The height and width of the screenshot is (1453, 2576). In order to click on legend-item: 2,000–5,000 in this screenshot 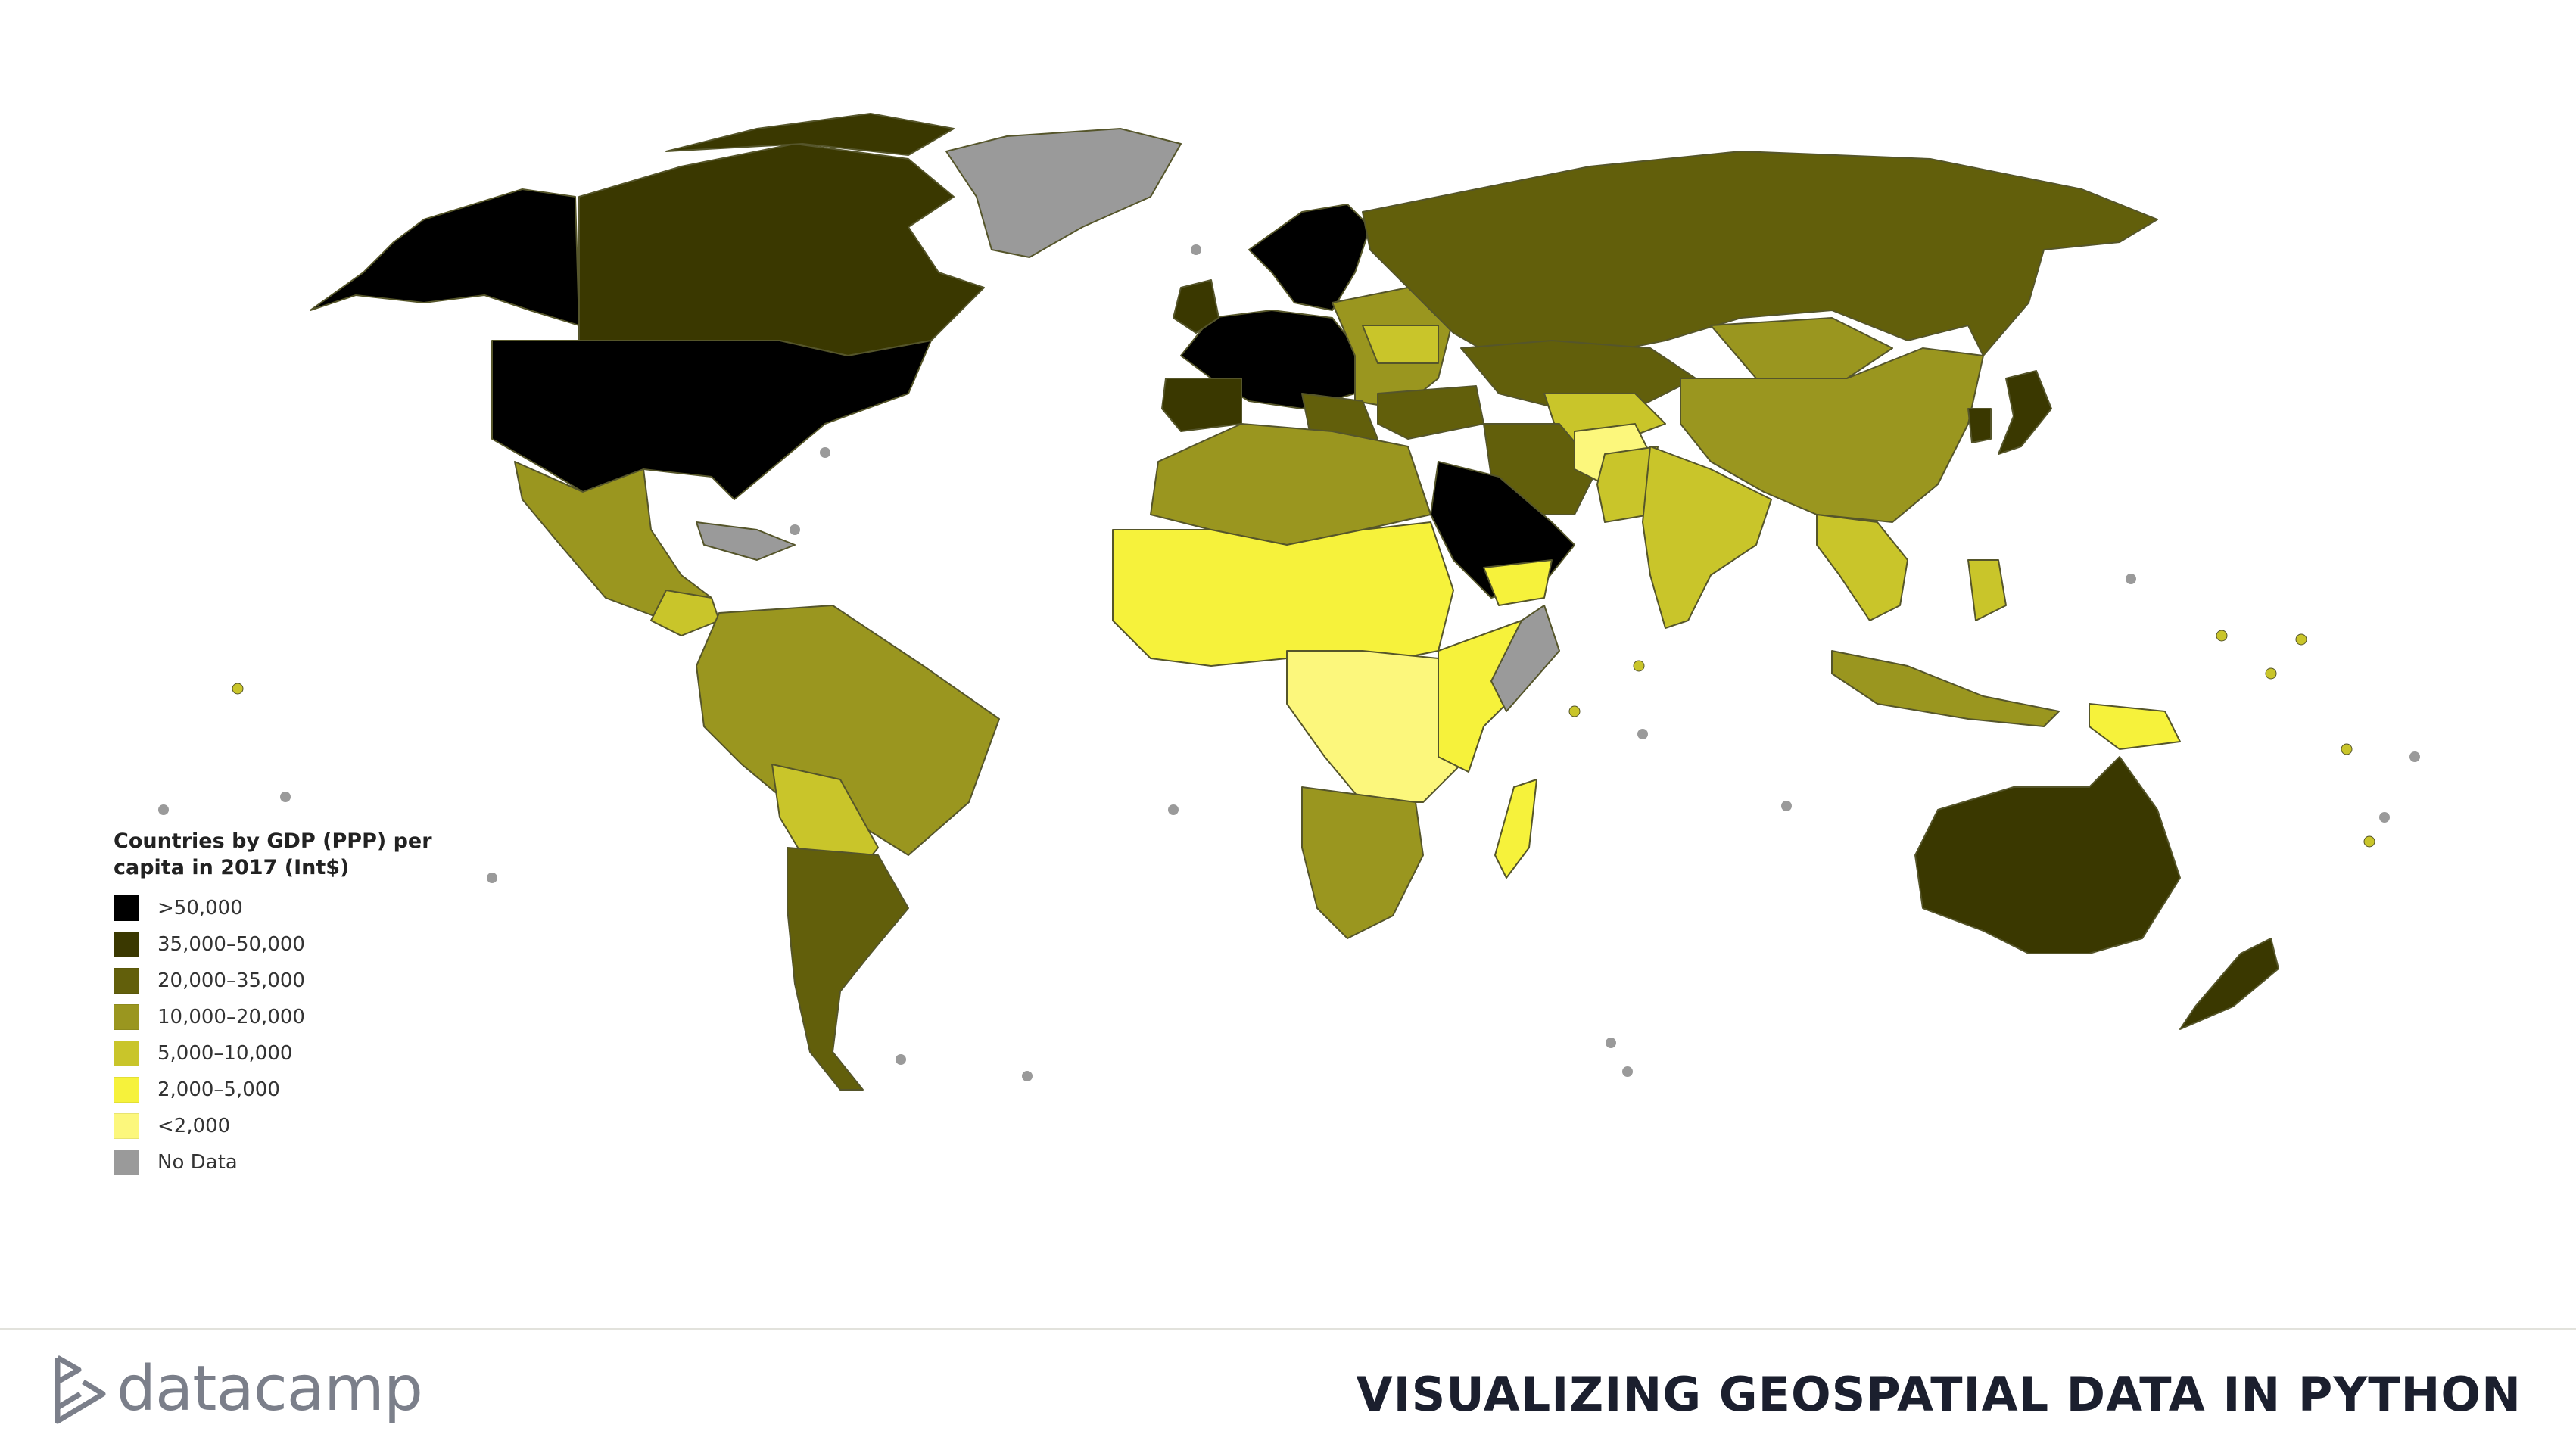, I will do `click(325, 1090)`.